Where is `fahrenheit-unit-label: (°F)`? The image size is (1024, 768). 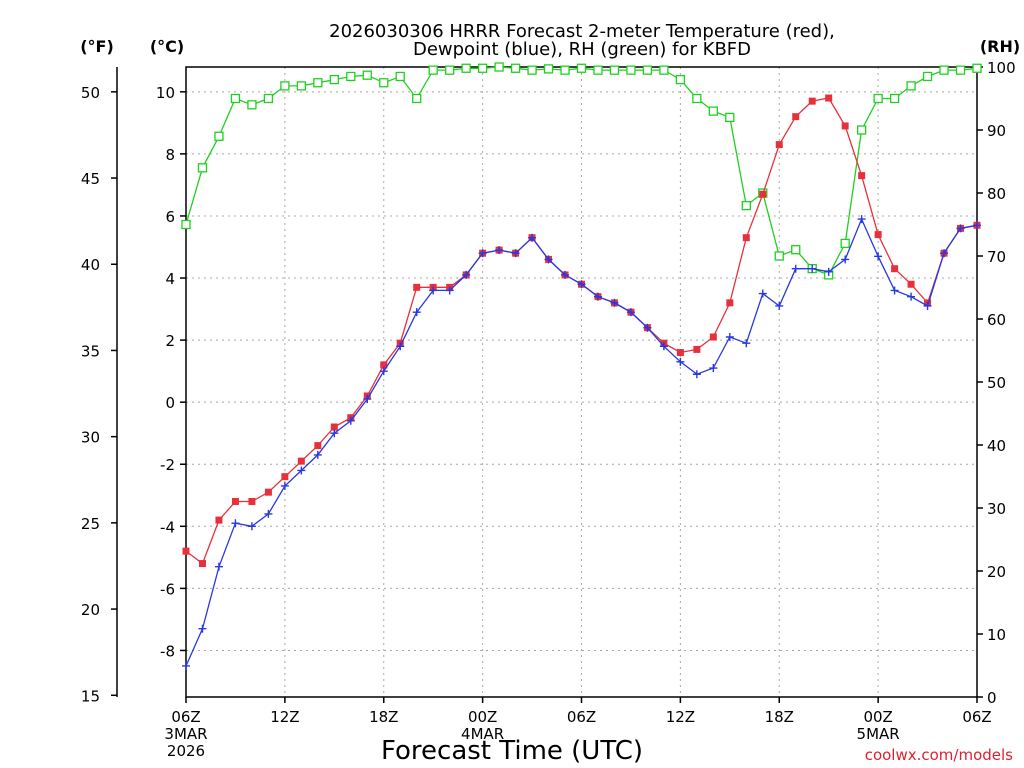 fahrenheit-unit-label: (°F) is located at coordinates (97, 46).